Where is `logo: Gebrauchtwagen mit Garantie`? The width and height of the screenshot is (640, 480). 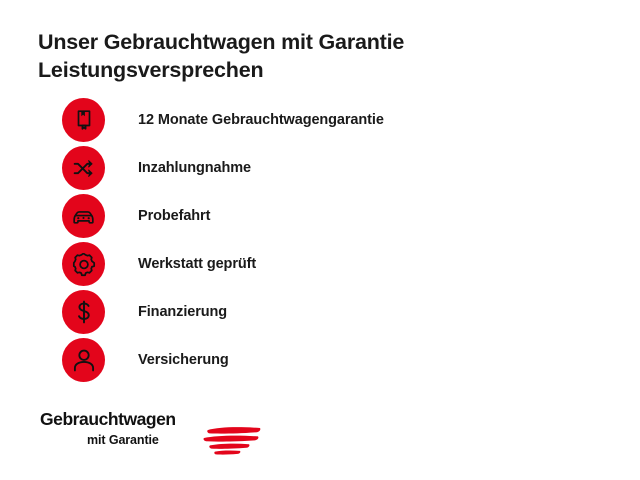 logo: Gebrauchtwagen mit Garantie is located at coordinates (155, 434).